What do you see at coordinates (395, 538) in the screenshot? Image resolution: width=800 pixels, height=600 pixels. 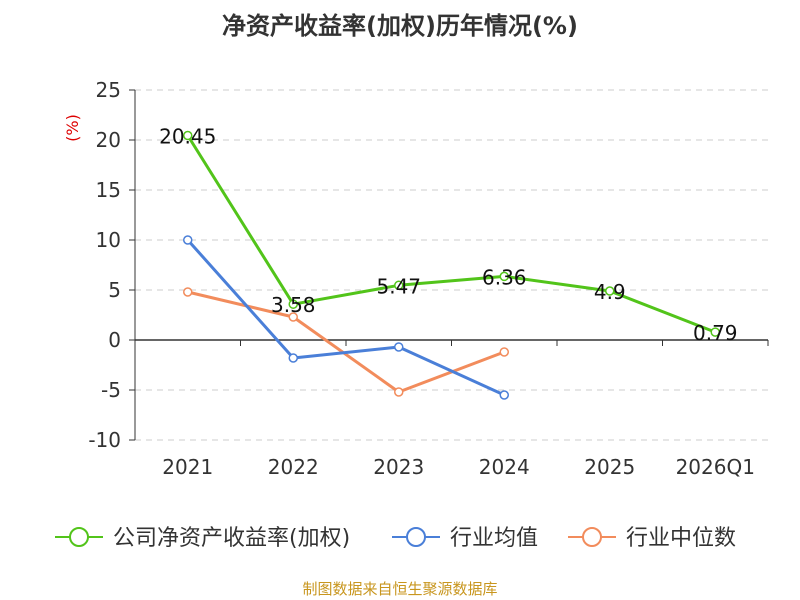 I see `legend: 公司净资产收益率(加权) 行业均值 行业中位数` at bounding box center [395, 538].